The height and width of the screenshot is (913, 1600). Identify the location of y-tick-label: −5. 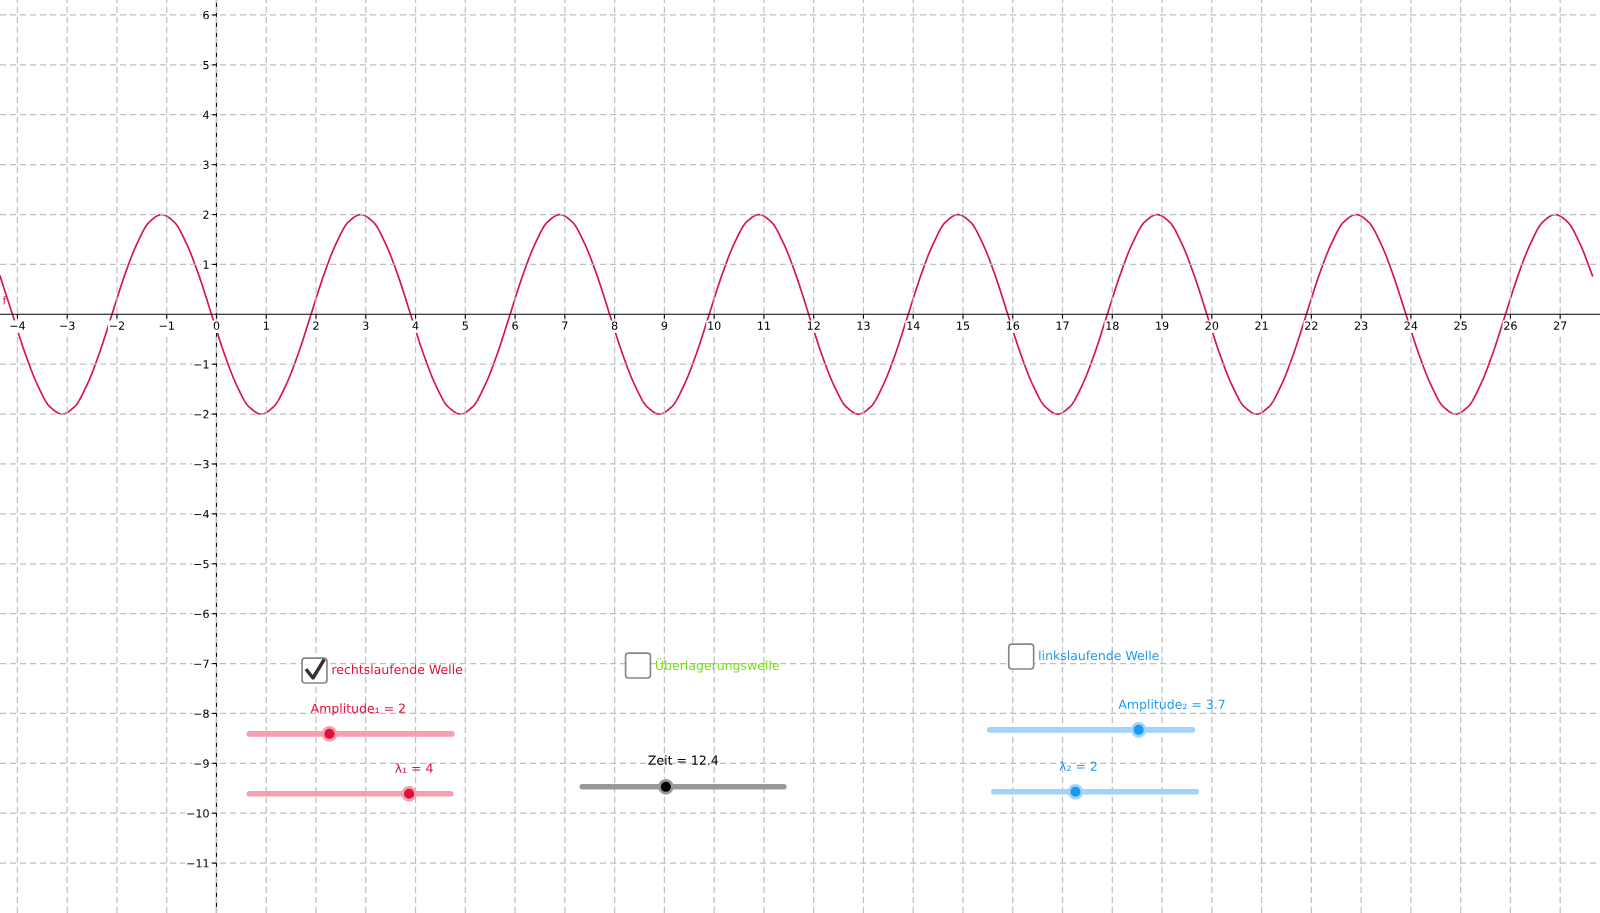
(201, 564).